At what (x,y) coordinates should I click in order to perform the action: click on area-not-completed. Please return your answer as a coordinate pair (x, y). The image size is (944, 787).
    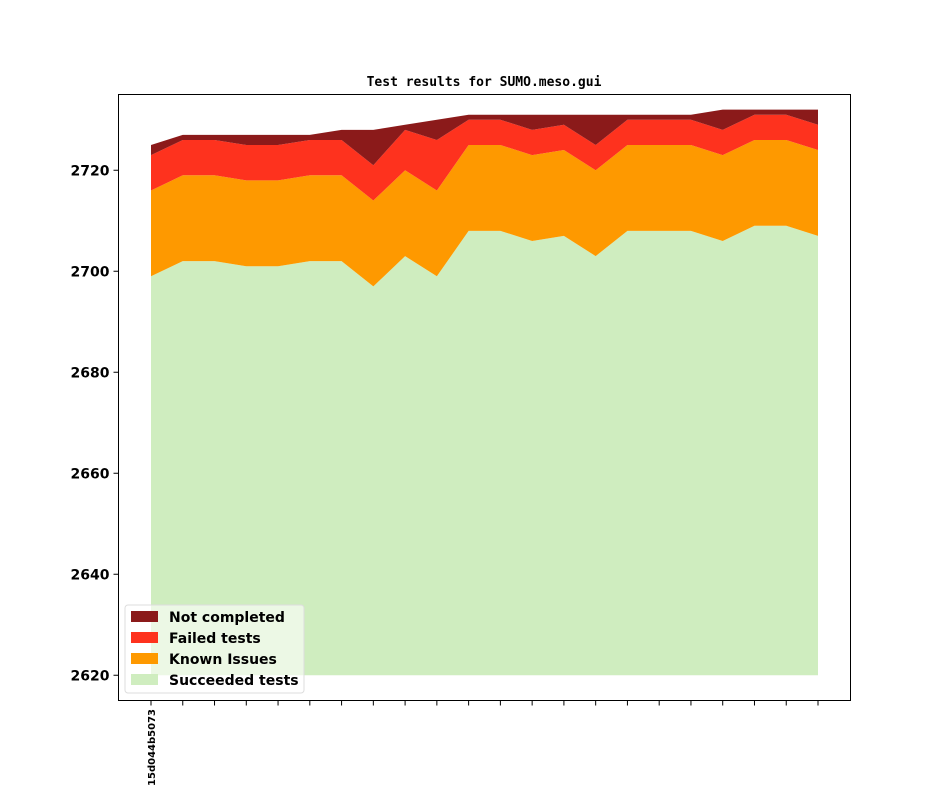
    Looking at the image, I should click on (484, 137).